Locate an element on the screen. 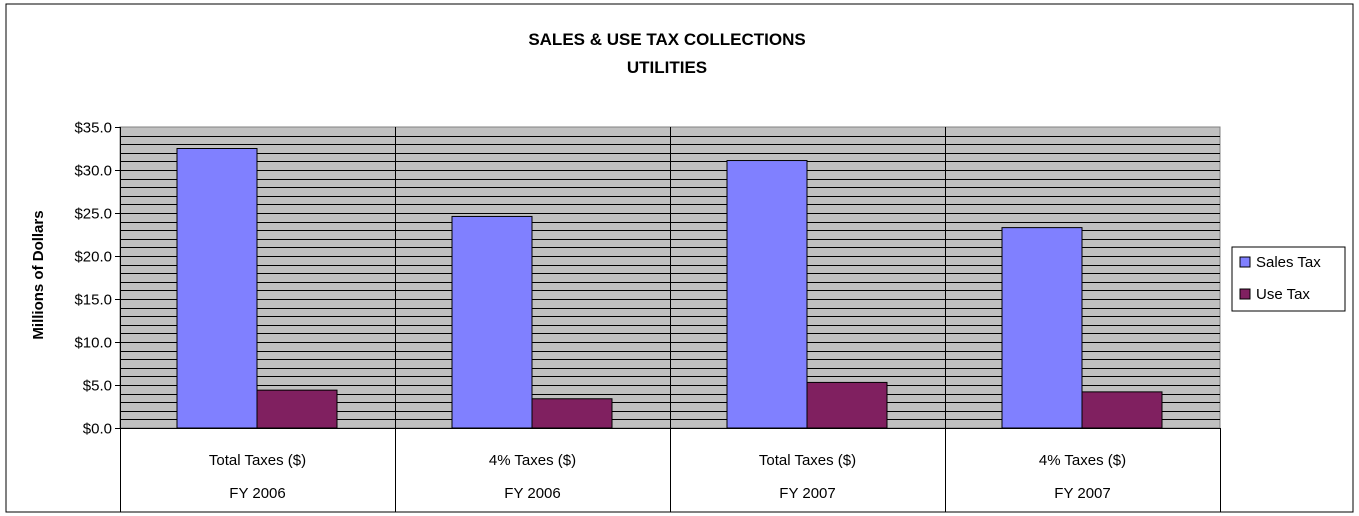  y-tick-label: $15.0 is located at coordinates (93, 300).